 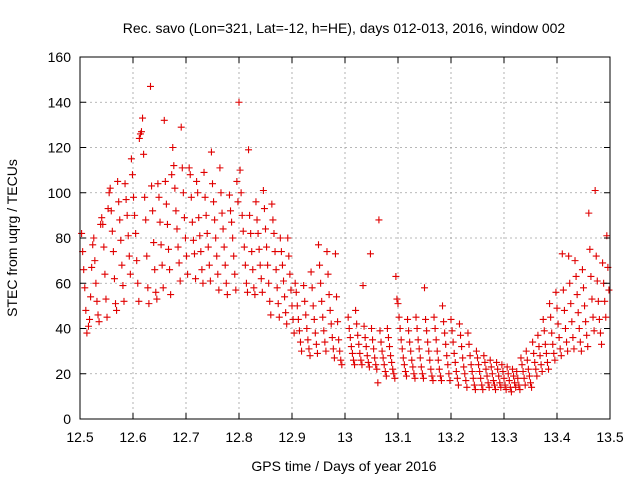 I want to click on x-tick-label: 12.8, so click(x=238, y=437).